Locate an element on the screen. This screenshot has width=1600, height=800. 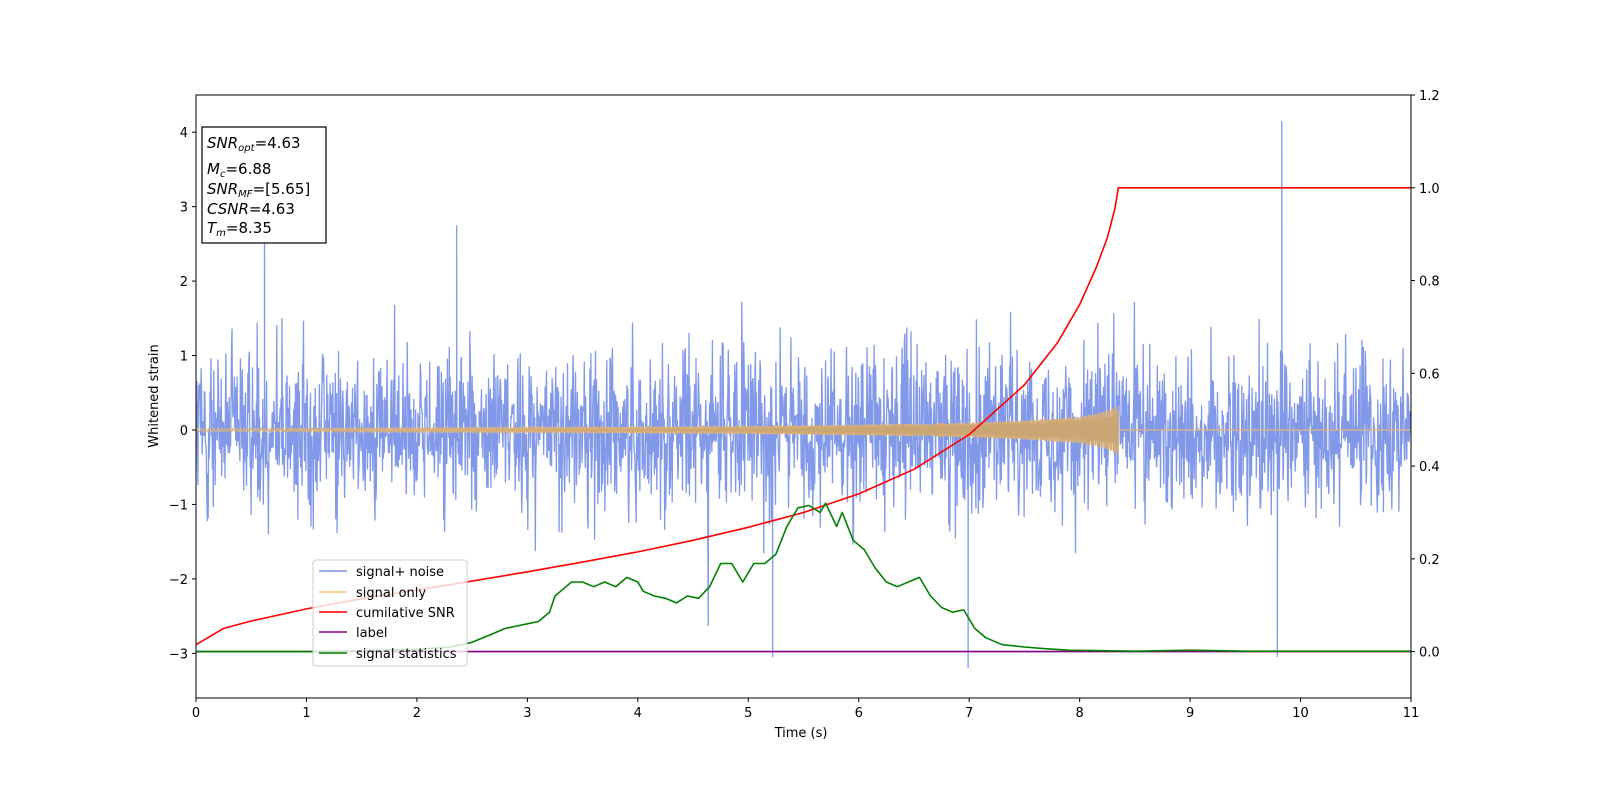
series-signal-only-overlap is located at coordinates (803, 430).